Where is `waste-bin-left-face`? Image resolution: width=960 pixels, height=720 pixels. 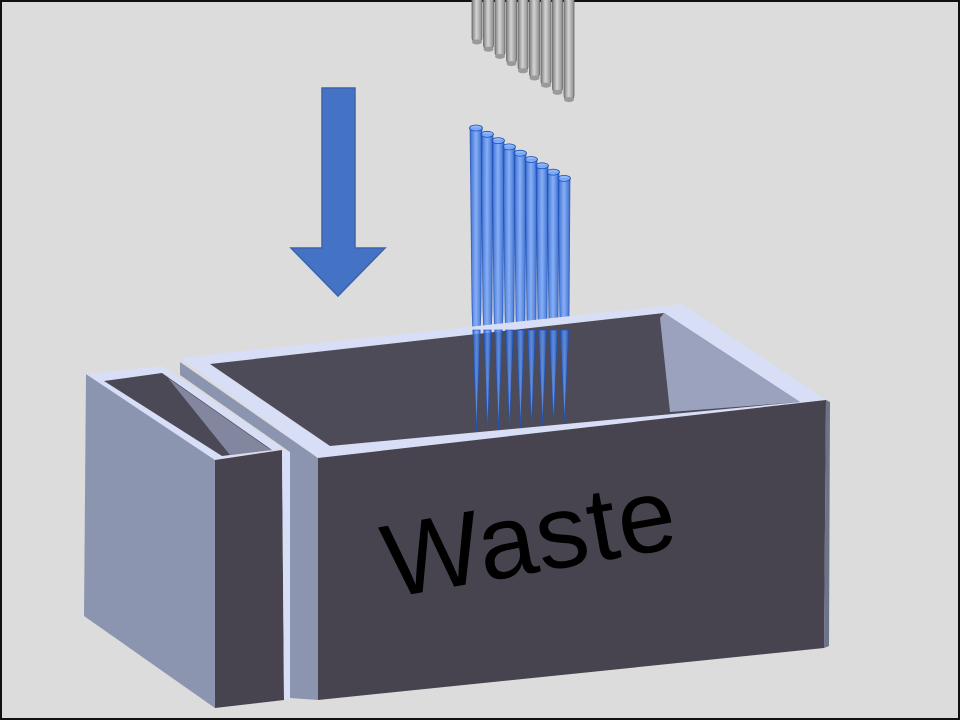 waste-bin-left-face is located at coordinates (249, 531).